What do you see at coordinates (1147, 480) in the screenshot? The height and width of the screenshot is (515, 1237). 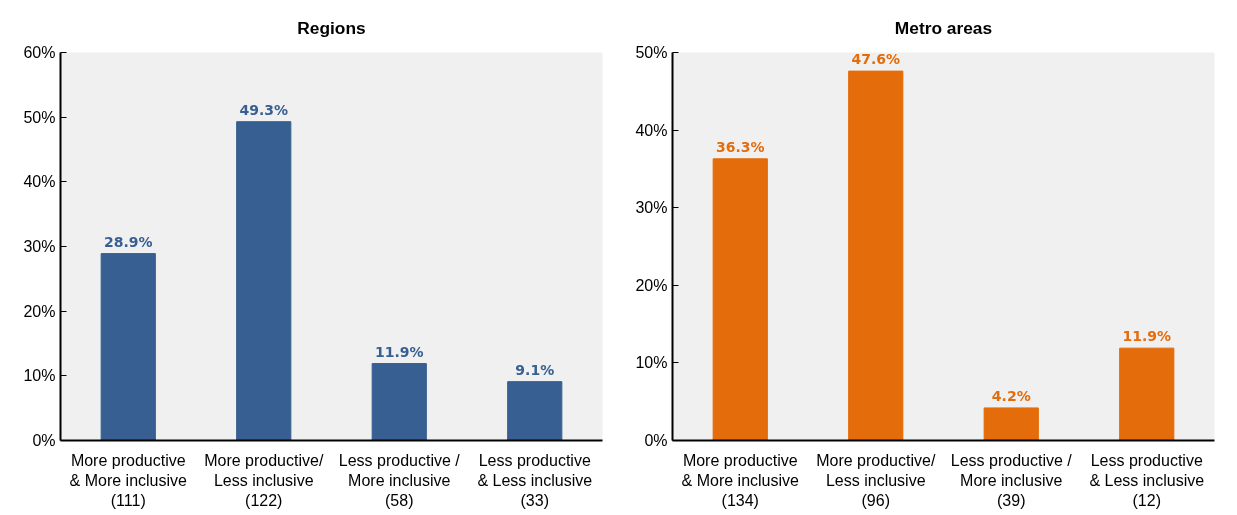 I see `x-tick-label: Less productive & Less inclusive (12)` at bounding box center [1147, 480].